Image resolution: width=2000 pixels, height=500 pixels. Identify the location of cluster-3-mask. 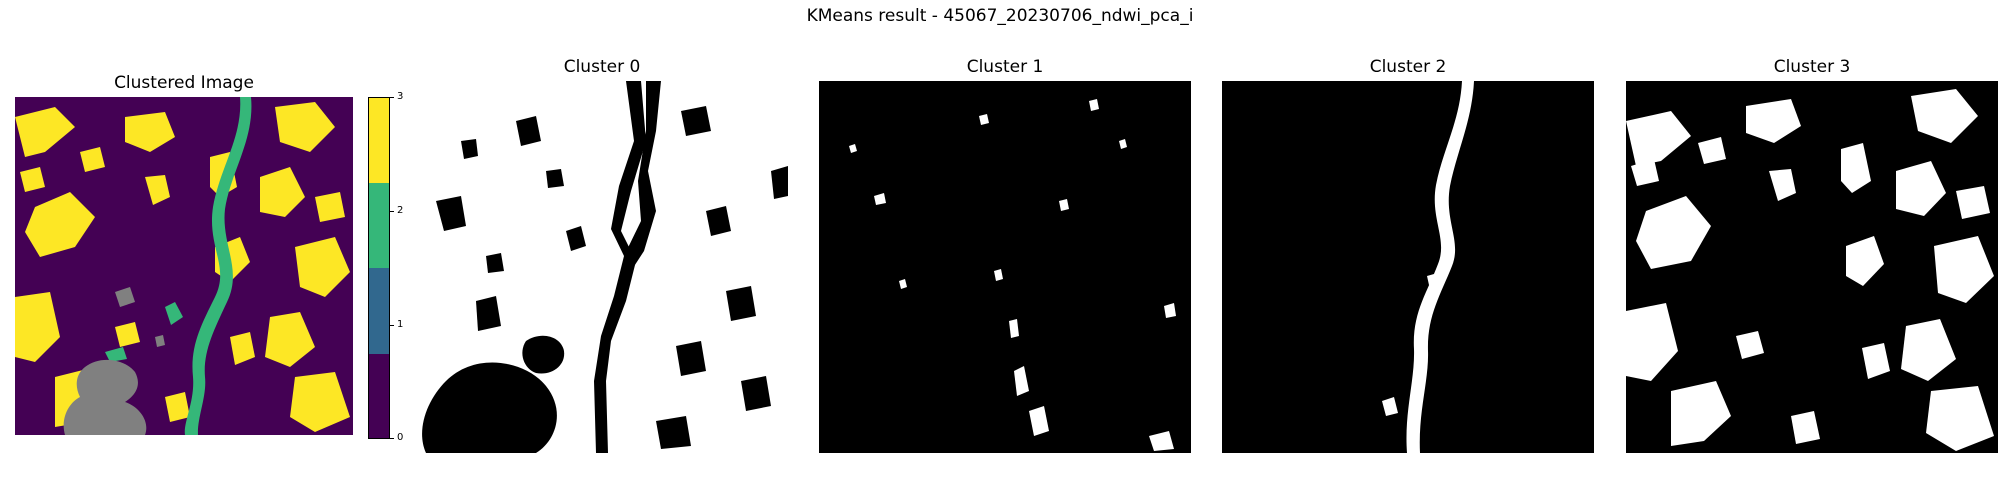
(1812, 267).